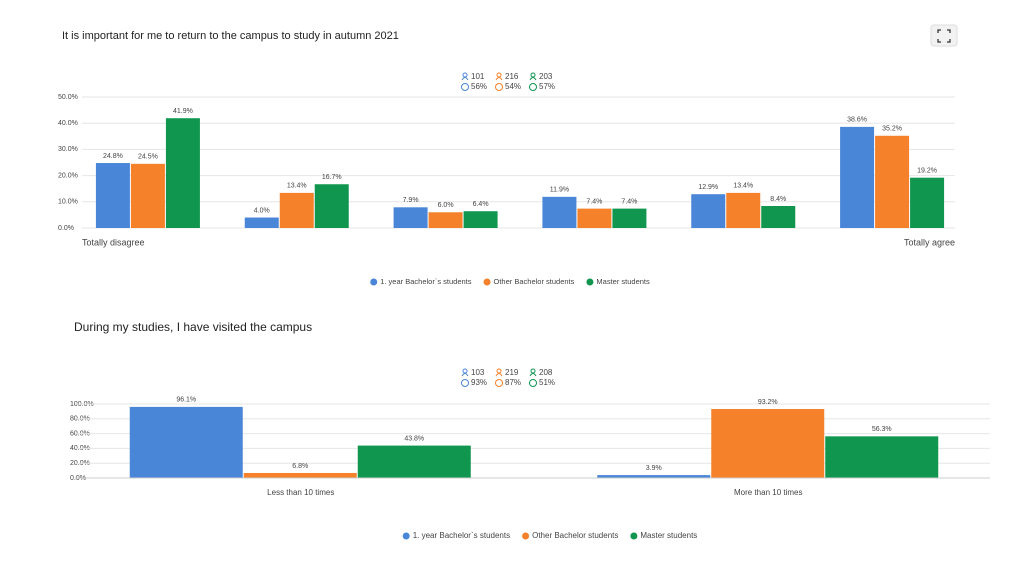  Describe the element at coordinates (857, 120) in the screenshot. I see `data-label: 38.6%` at that location.